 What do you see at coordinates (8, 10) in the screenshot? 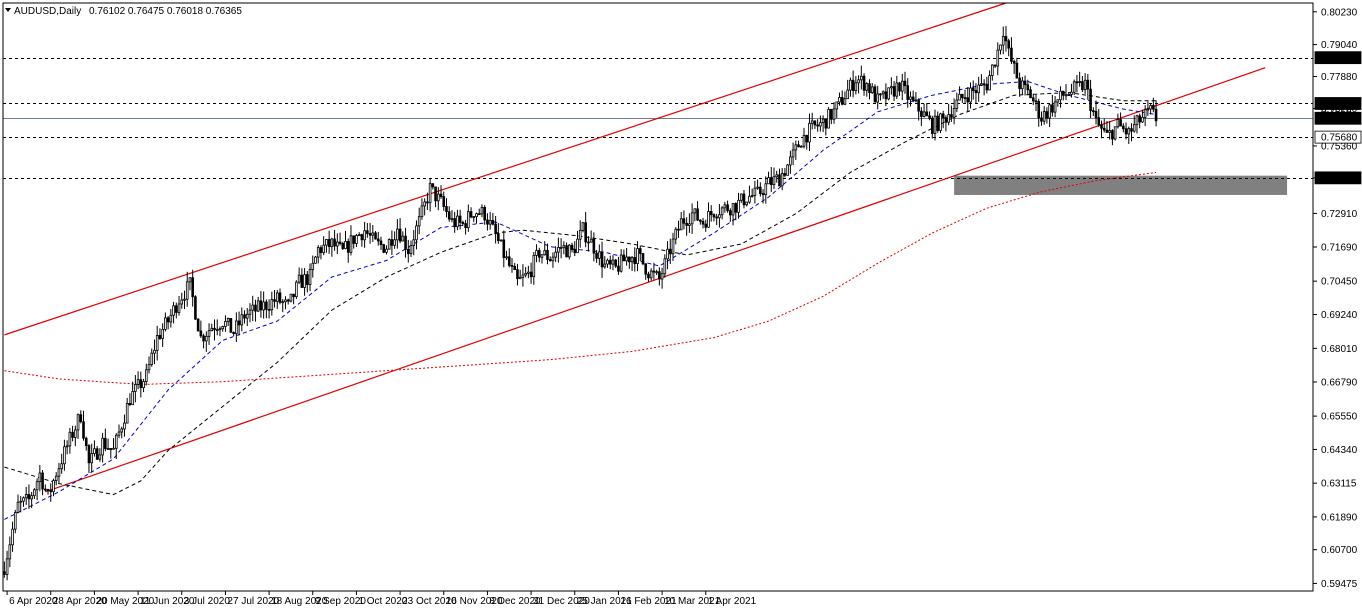
I see `symbol-menu-icon` at bounding box center [8, 10].